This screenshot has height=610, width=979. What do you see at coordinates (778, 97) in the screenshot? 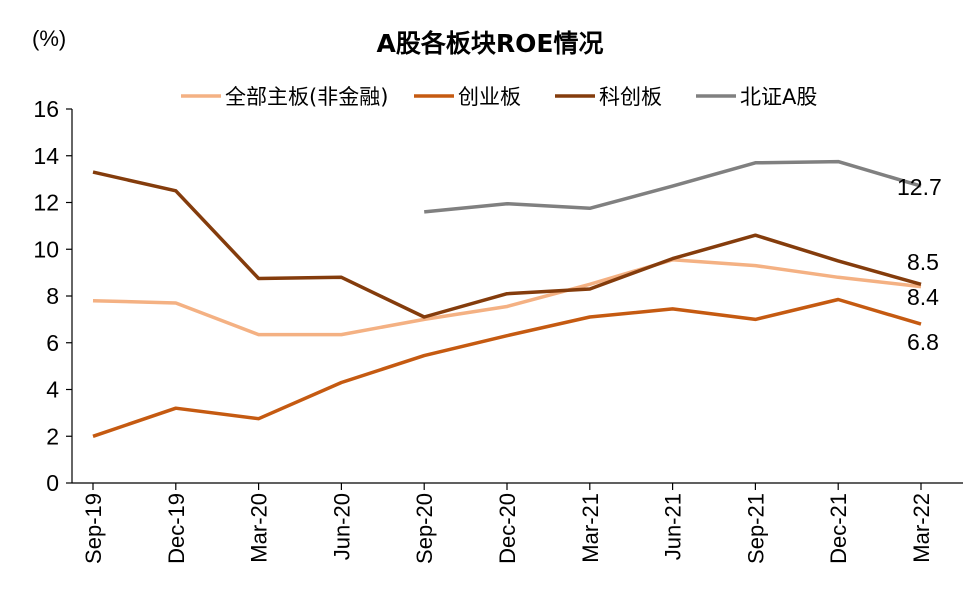
I see `legend-label: 北证A股` at bounding box center [778, 97].